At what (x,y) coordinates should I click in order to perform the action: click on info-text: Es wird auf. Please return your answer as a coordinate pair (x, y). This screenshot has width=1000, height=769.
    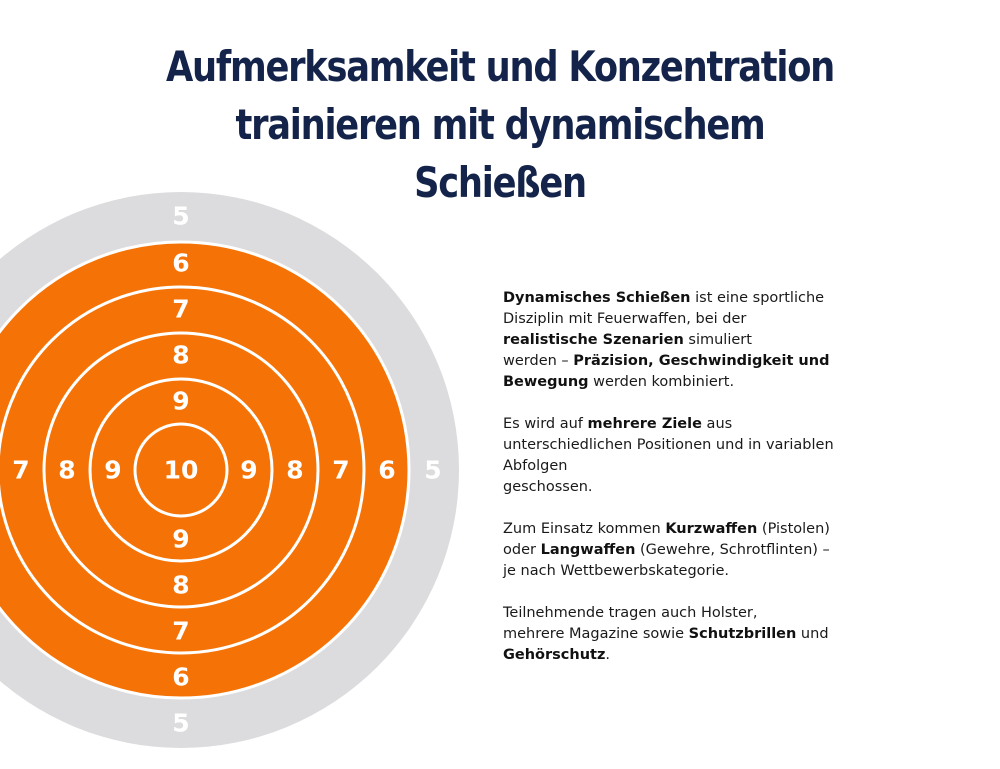
    Looking at the image, I should click on (545, 424).